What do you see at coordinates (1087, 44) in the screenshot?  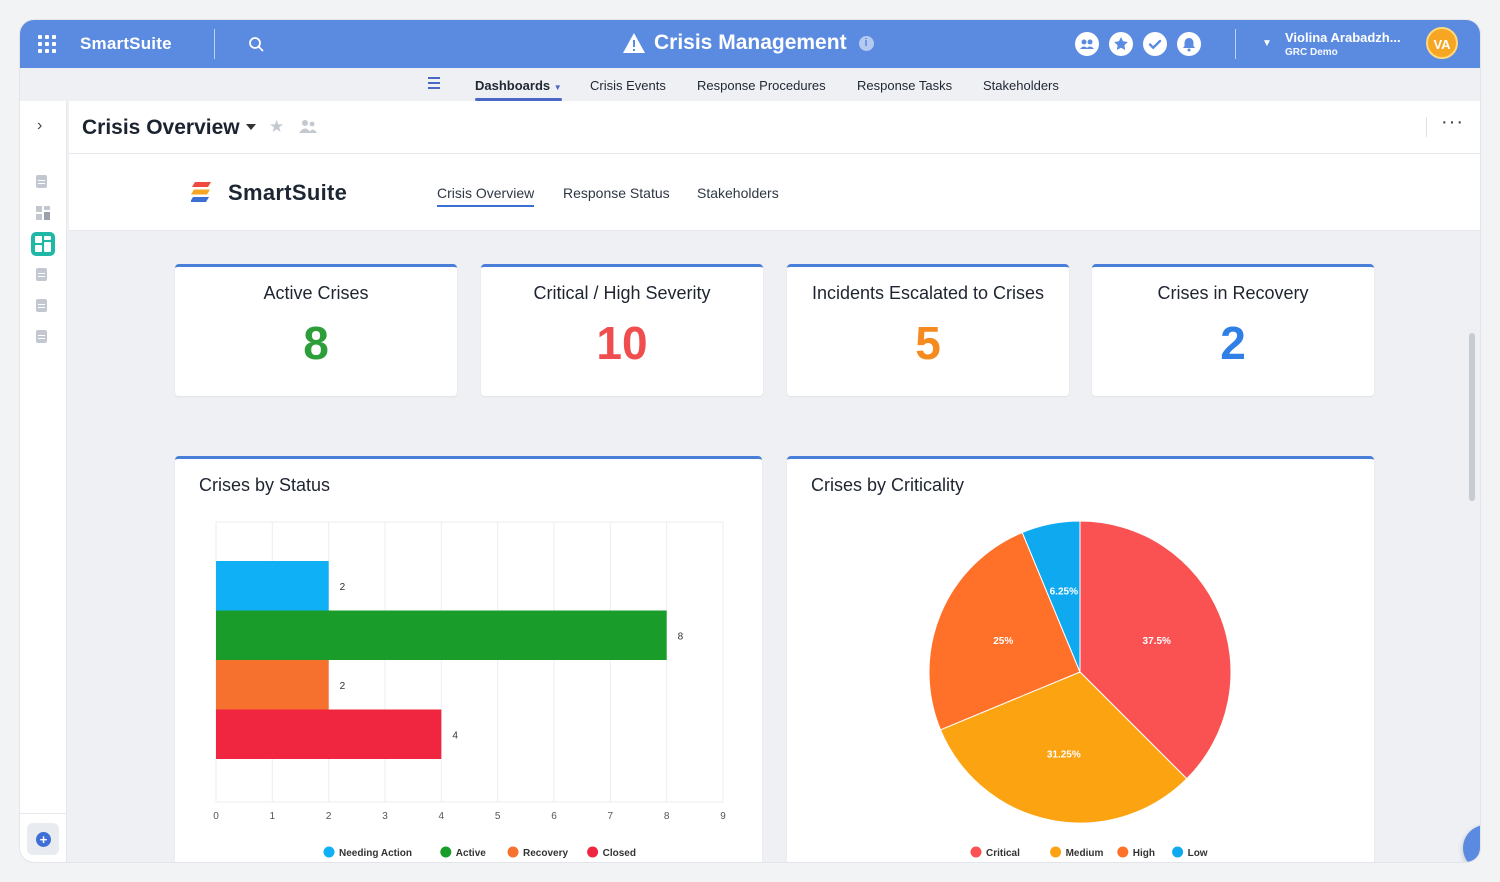 I see `members-icon` at bounding box center [1087, 44].